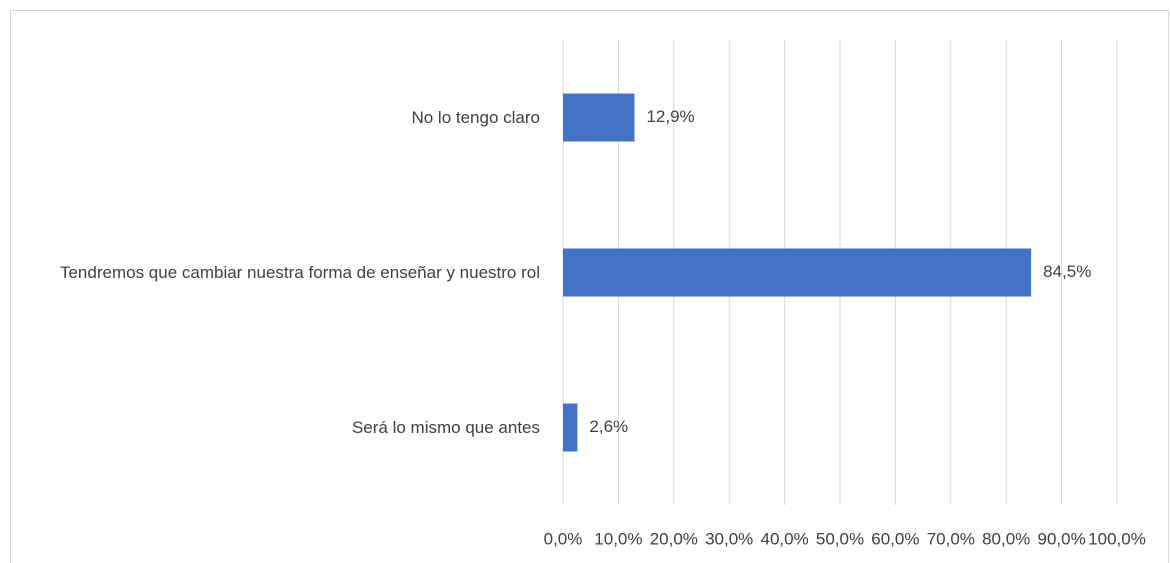 This screenshot has width=1170, height=563. What do you see at coordinates (895, 538) in the screenshot?
I see `x-tick-label: 60,0%` at bounding box center [895, 538].